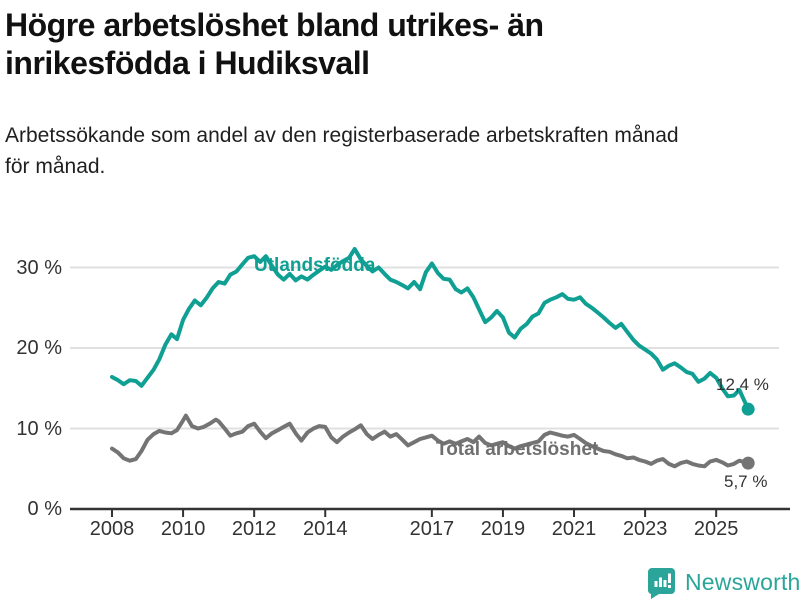 The height and width of the screenshot is (600, 800). I want to click on y-axis-tick-label: 20 %, so click(39, 348).